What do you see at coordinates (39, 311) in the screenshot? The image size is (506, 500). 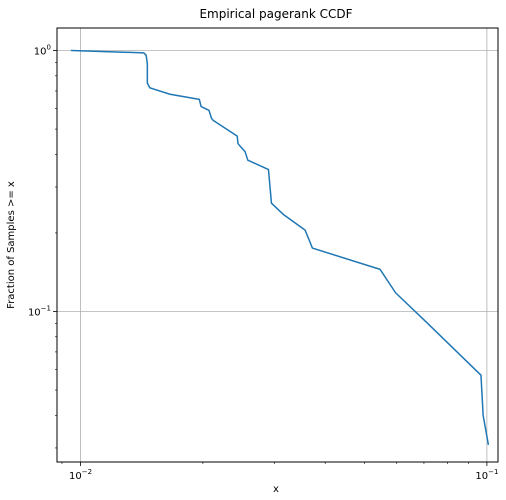 I see `y-tick-label: 10⁻¹` at bounding box center [39, 311].